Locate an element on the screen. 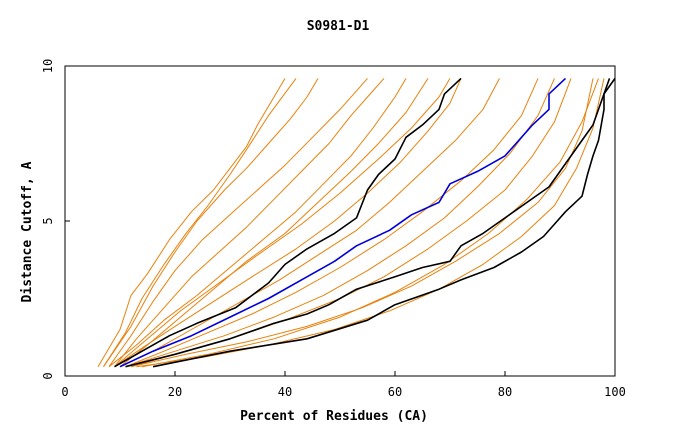 This screenshot has width=680, height=440. y-tick-label: 0 is located at coordinates (48, 375).